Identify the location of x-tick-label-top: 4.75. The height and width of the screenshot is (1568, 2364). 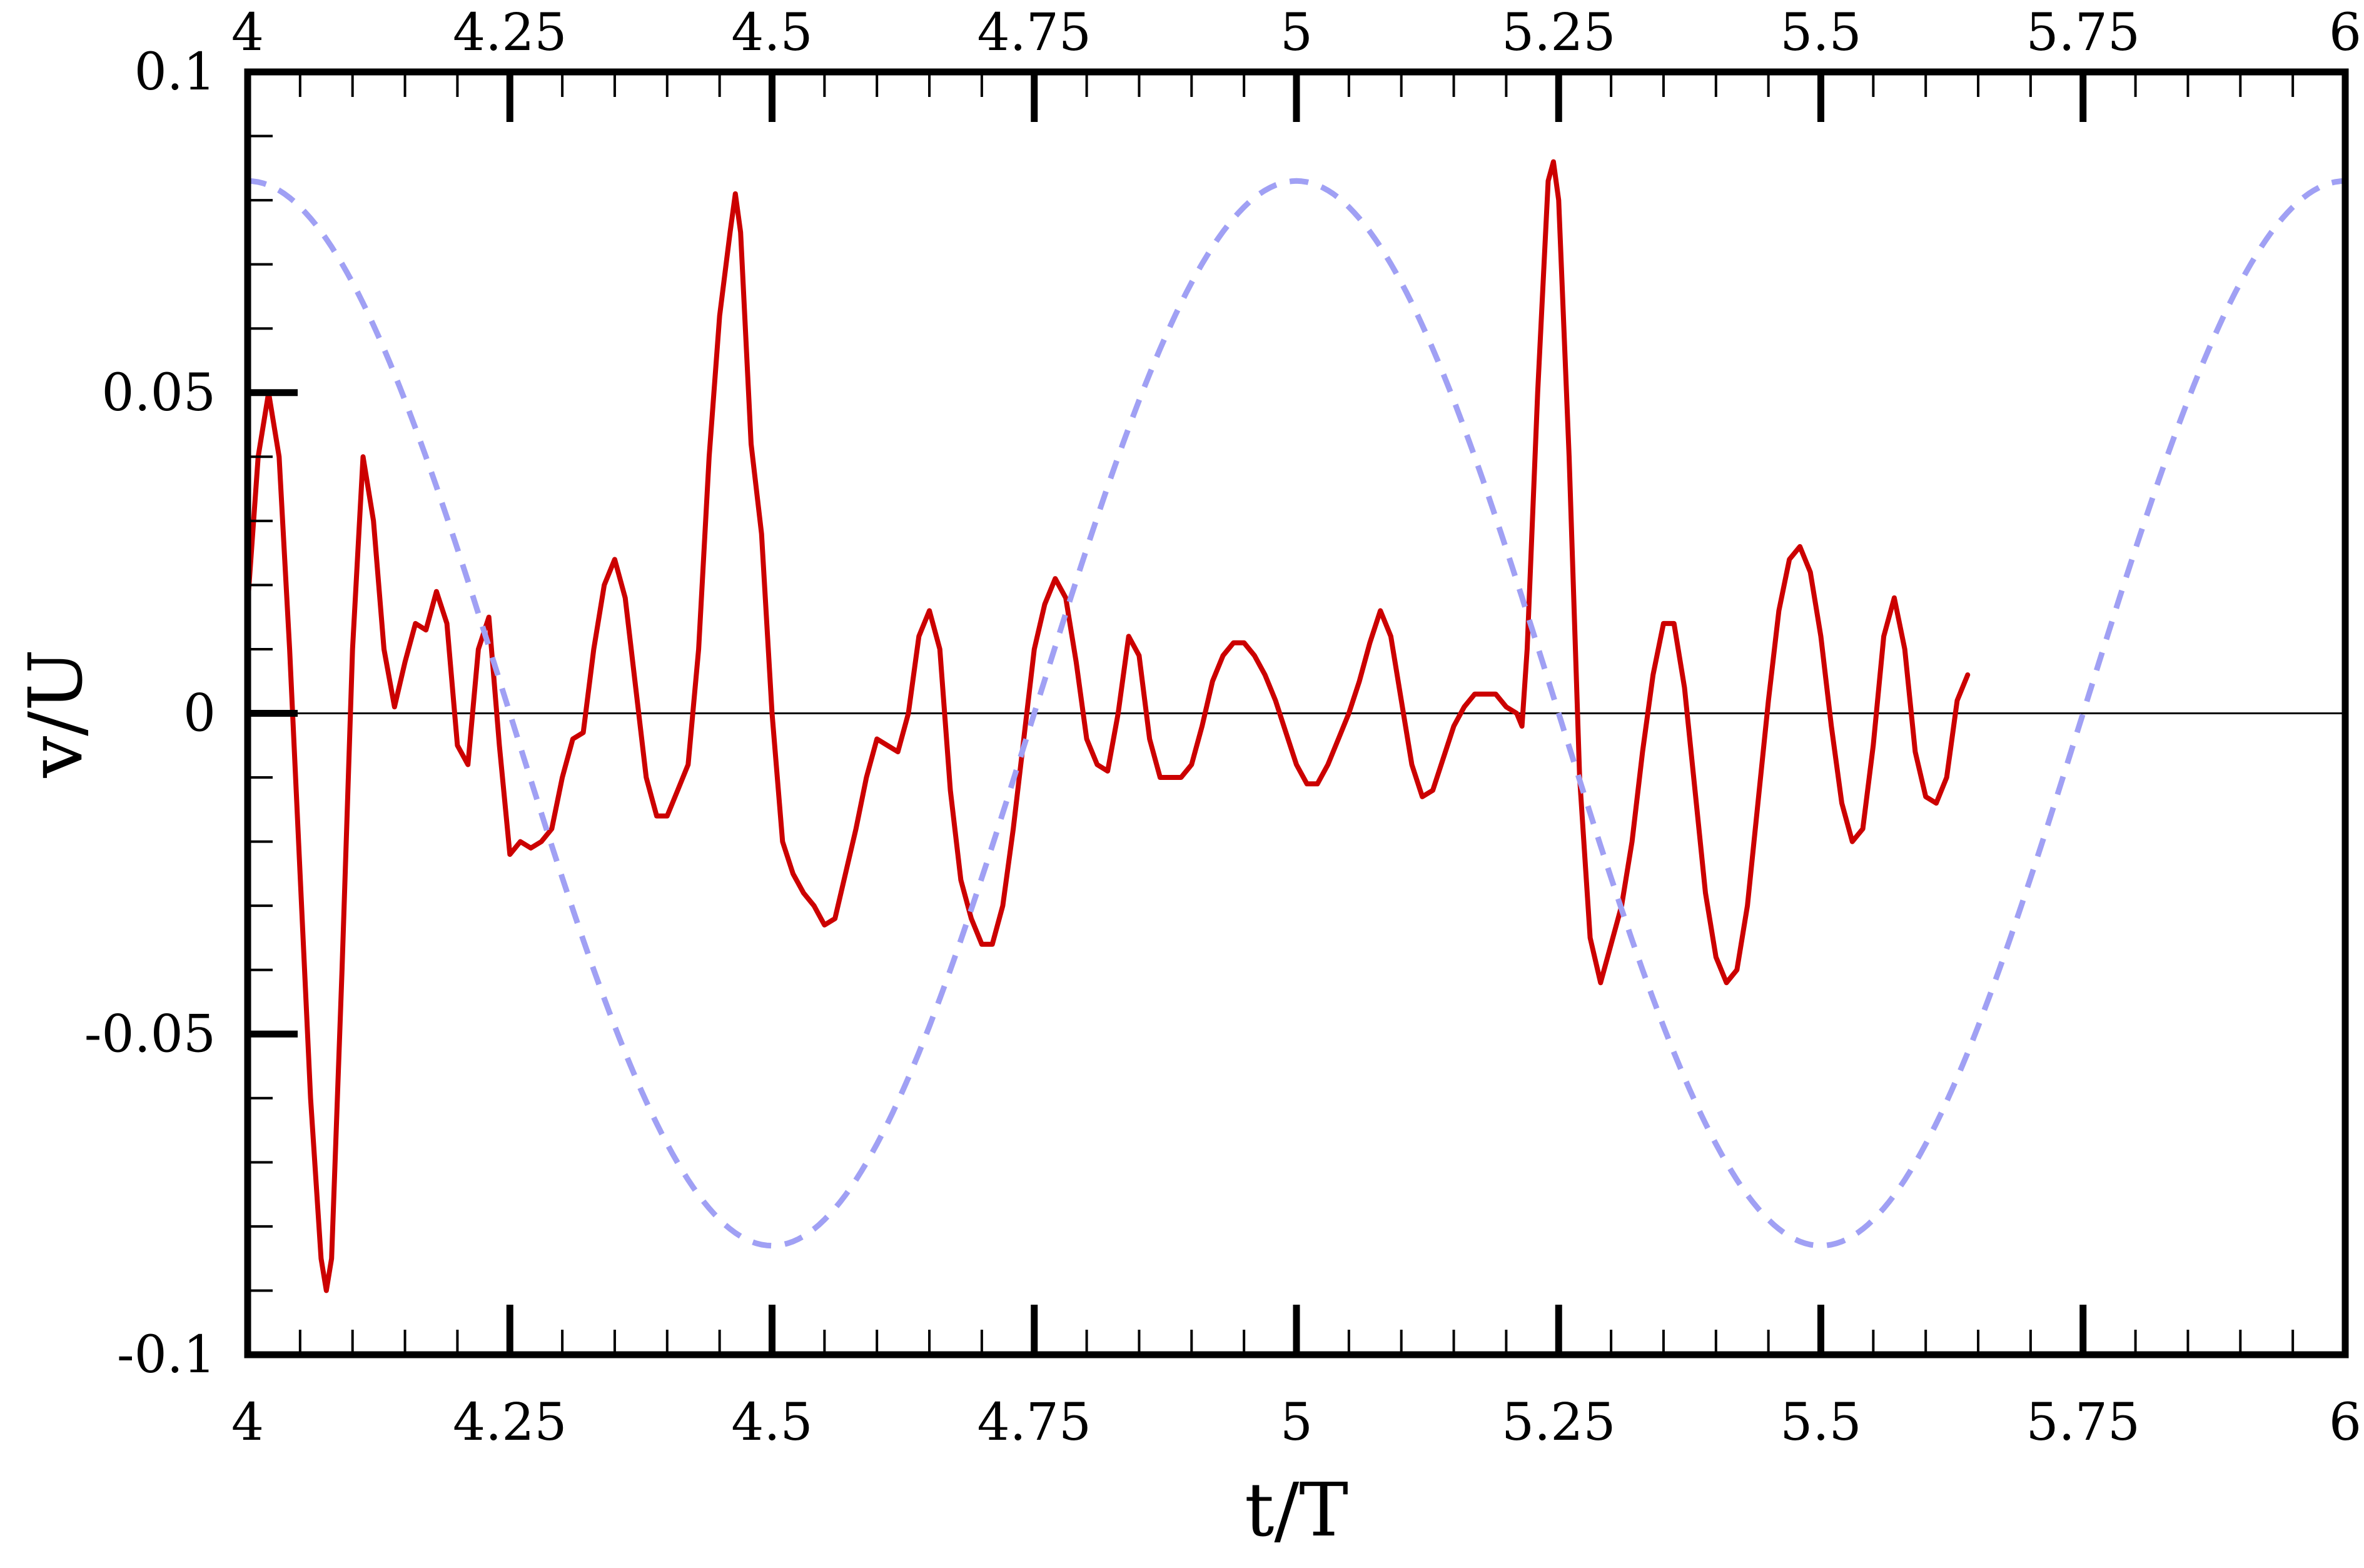
(1034, 33).